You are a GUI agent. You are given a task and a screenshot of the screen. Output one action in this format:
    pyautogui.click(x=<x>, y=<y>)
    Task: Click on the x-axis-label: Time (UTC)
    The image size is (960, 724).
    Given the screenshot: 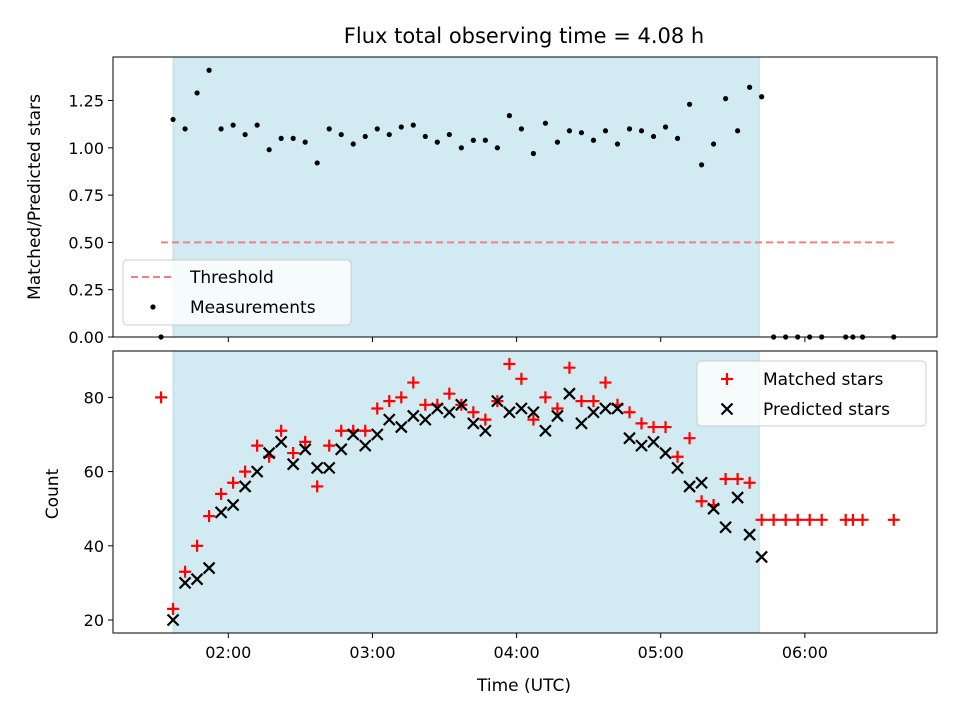 What is the action you would take?
    pyautogui.click(x=523, y=686)
    